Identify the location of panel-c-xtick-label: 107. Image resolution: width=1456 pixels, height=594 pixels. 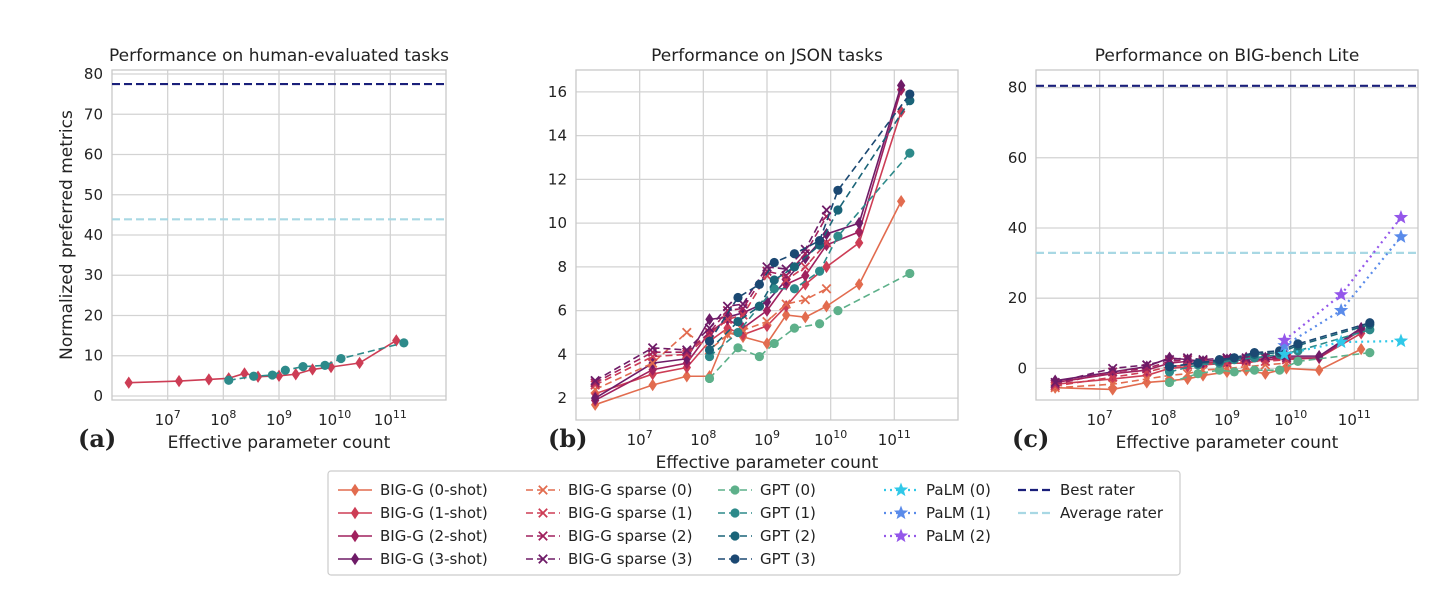
(1100, 418).